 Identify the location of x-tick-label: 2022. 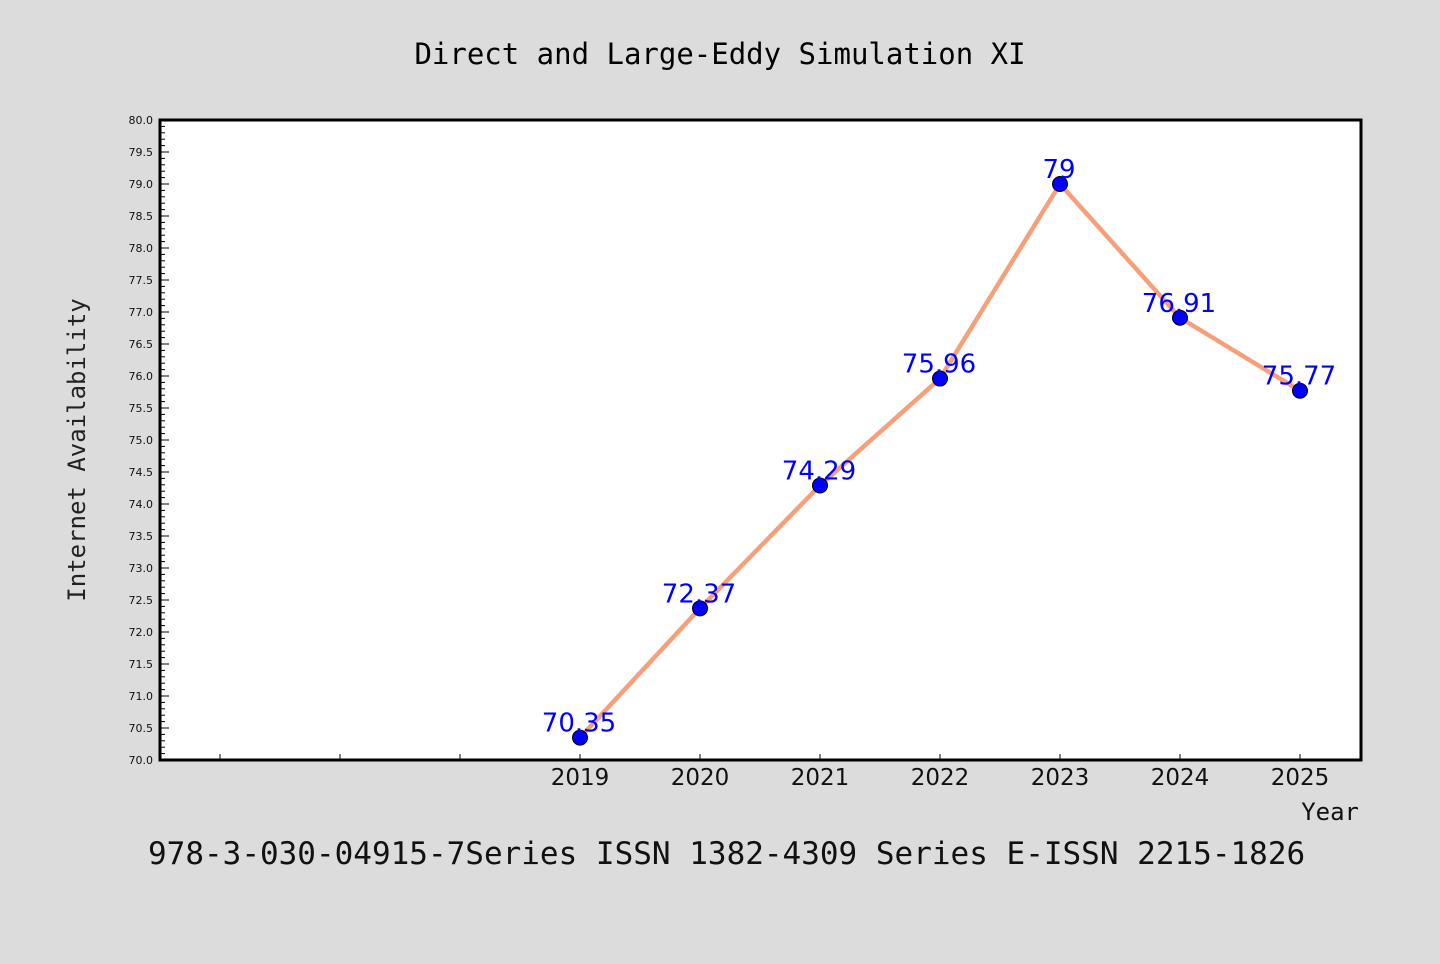
(940, 778).